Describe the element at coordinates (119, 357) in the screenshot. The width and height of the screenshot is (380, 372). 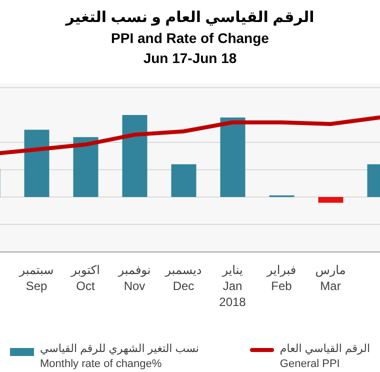
I see `legend-label: نسب التغير الشهري للرقم القياسي Monthly rate of change%` at that location.